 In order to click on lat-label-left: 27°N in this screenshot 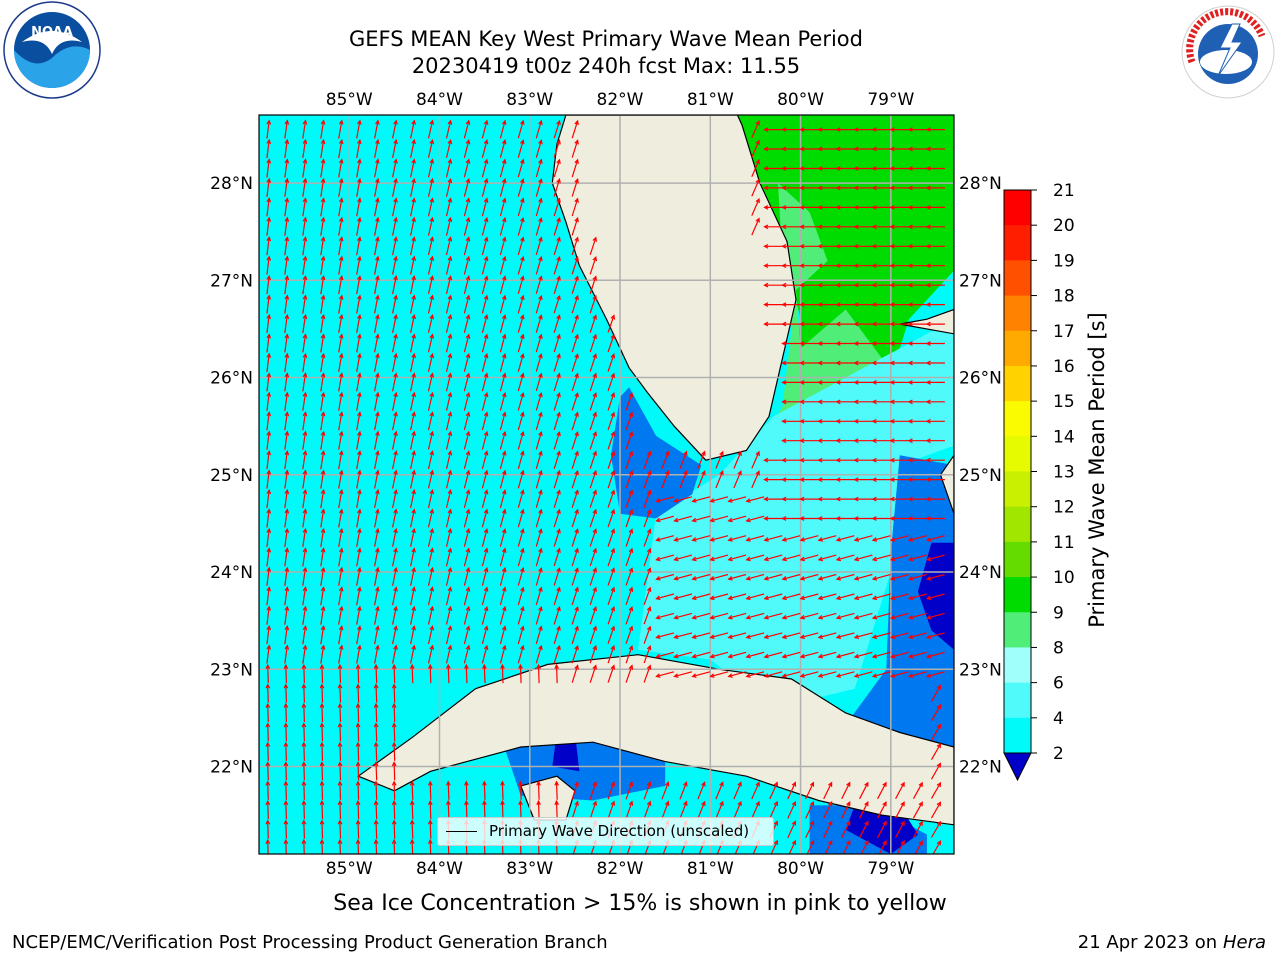, I will do `click(231, 281)`.